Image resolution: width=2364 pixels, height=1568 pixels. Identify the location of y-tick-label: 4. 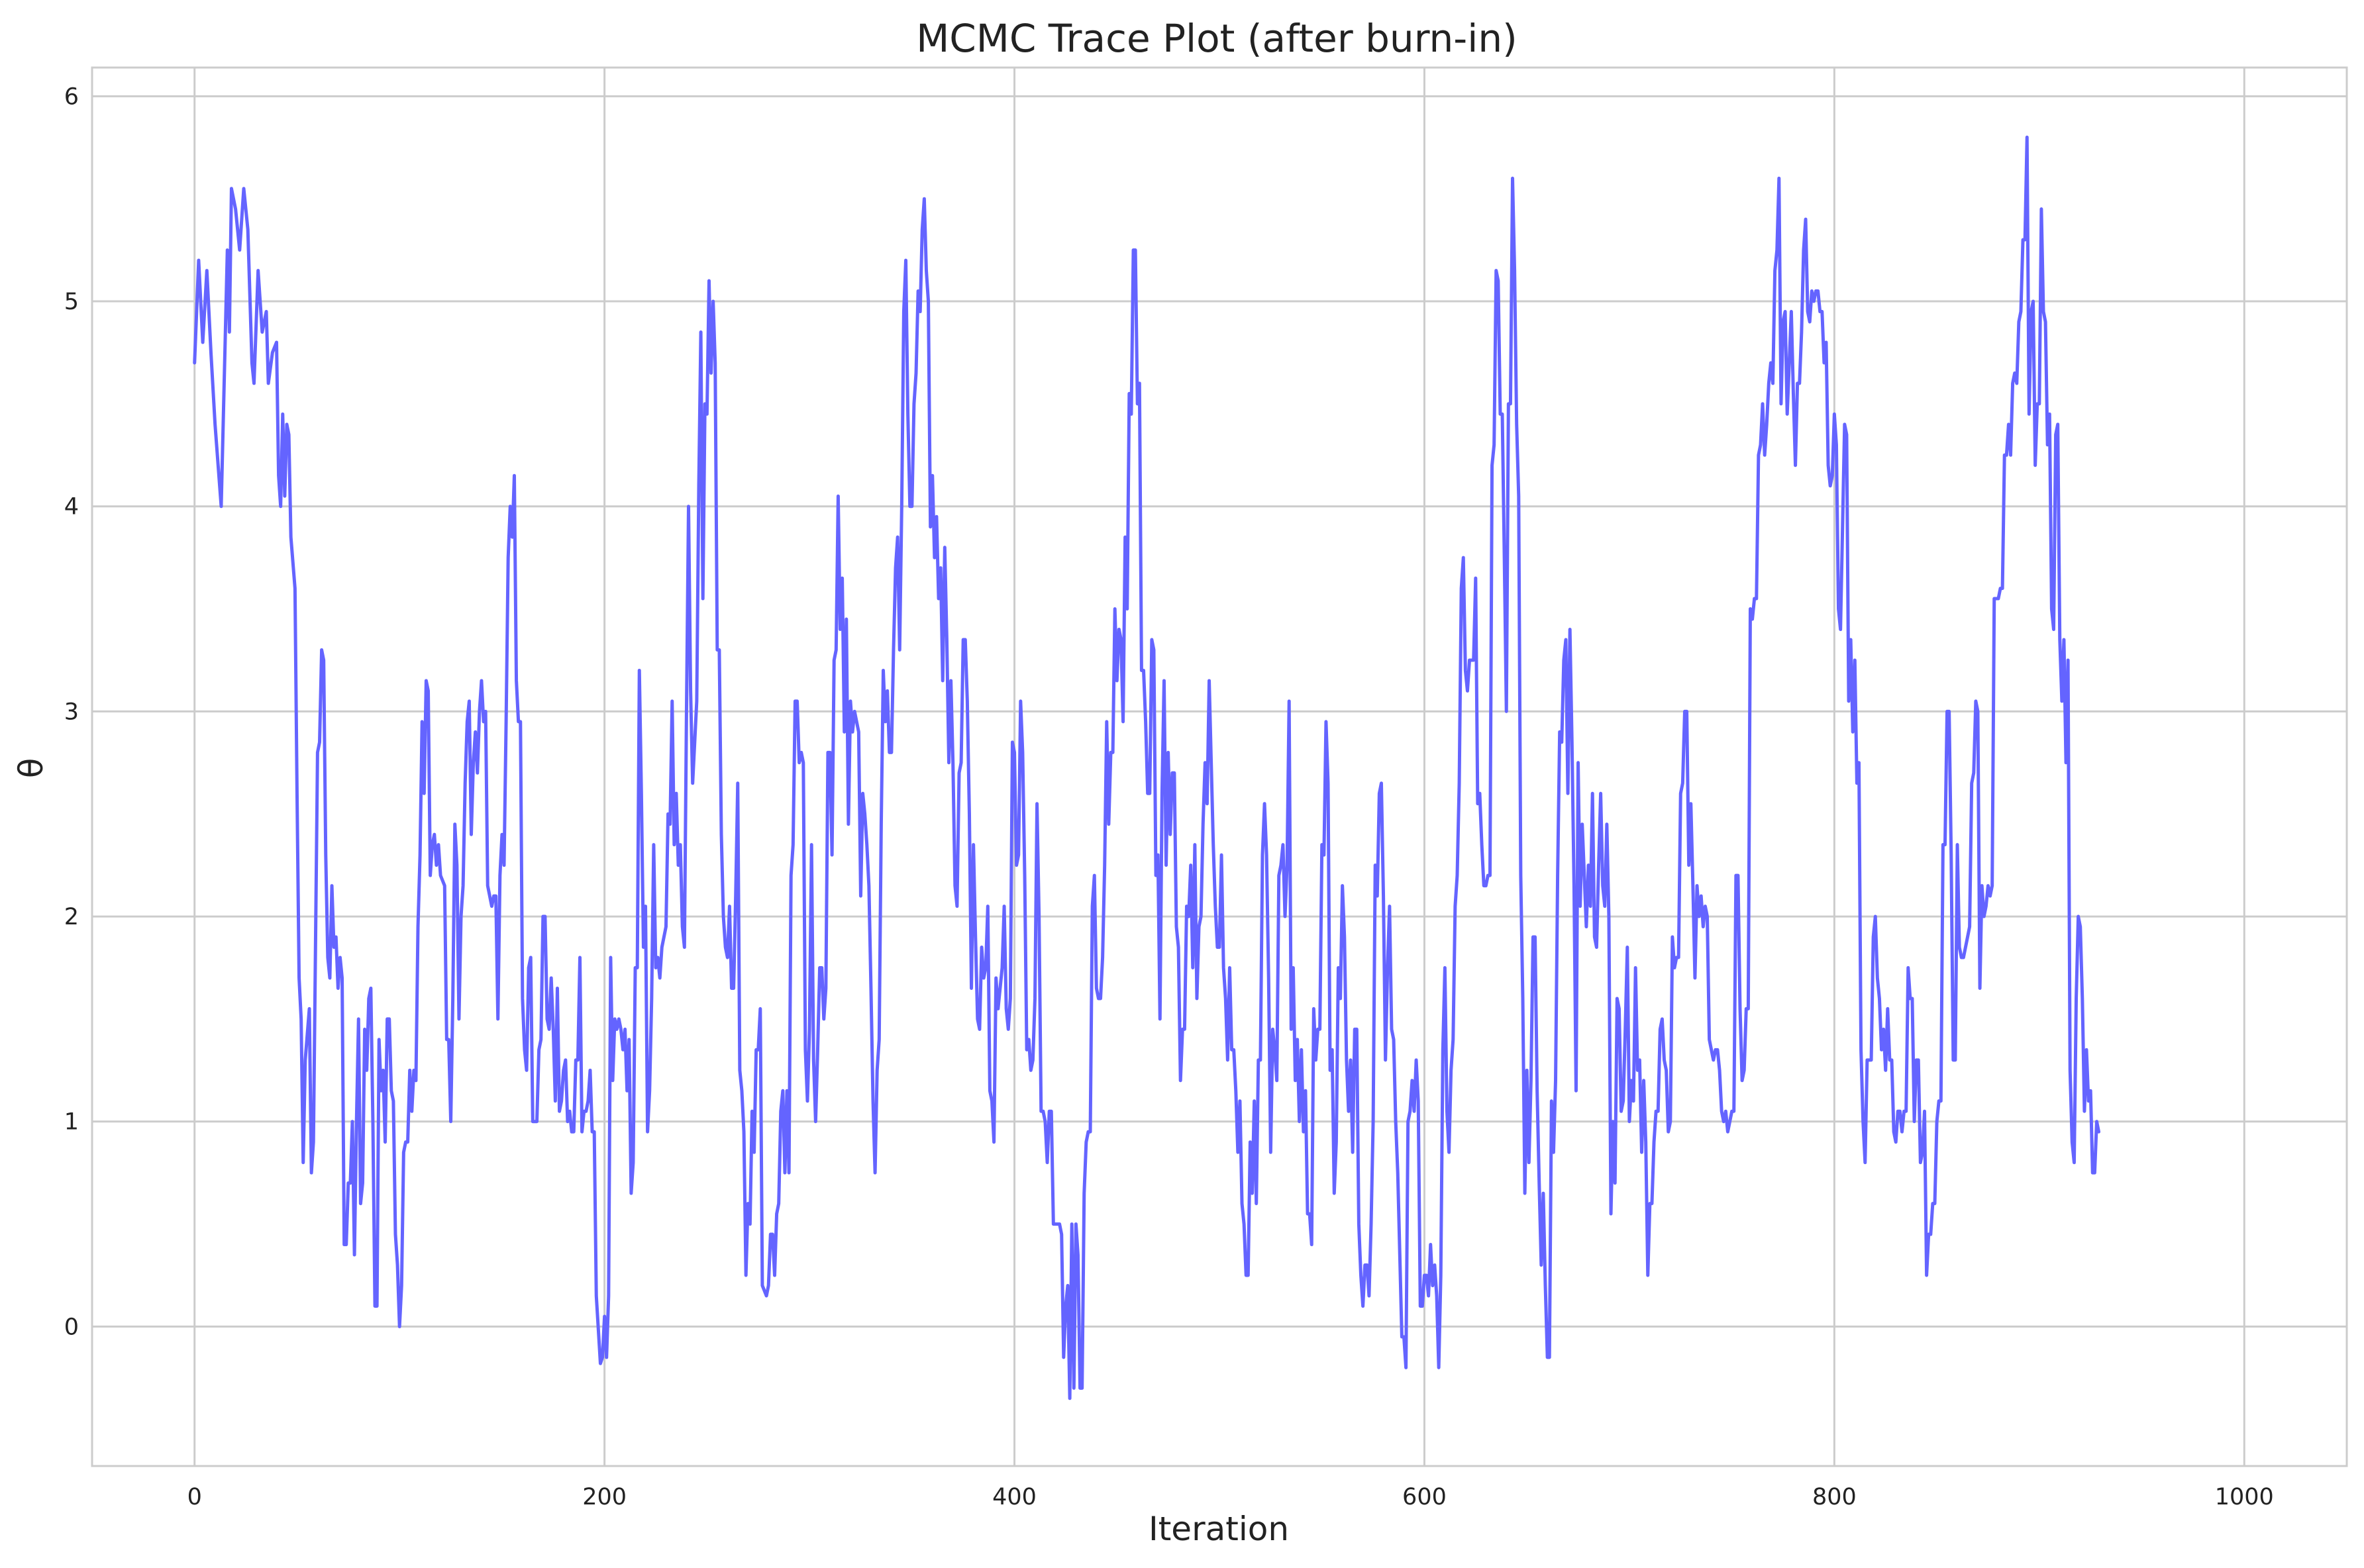
(72, 507).